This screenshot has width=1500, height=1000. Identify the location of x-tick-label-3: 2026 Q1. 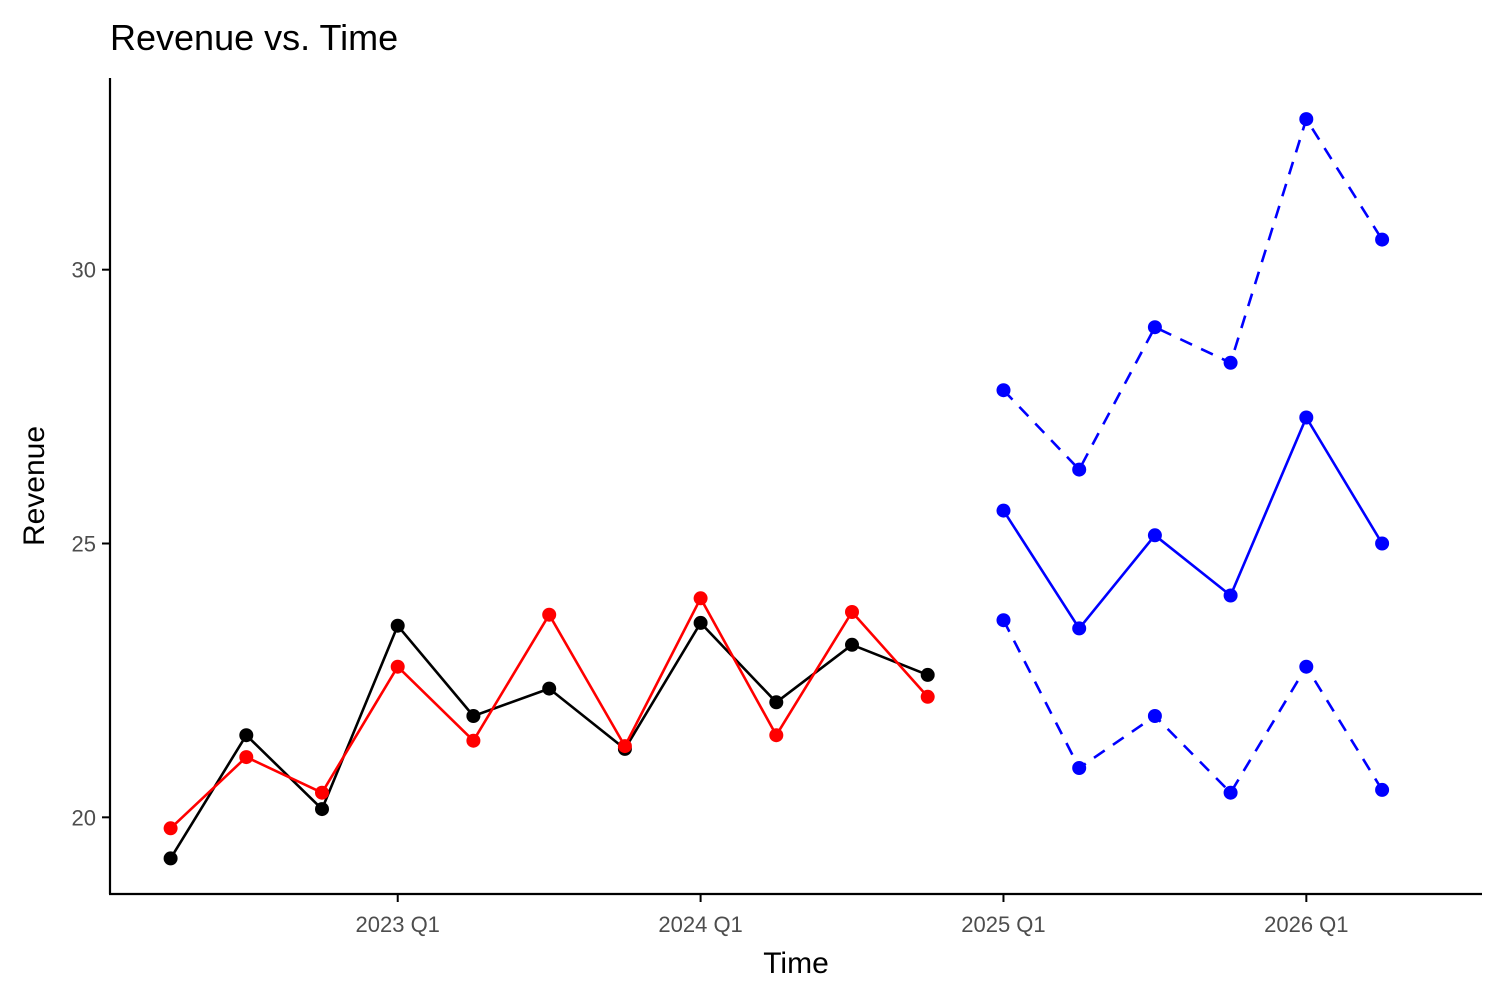
(1306, 924).